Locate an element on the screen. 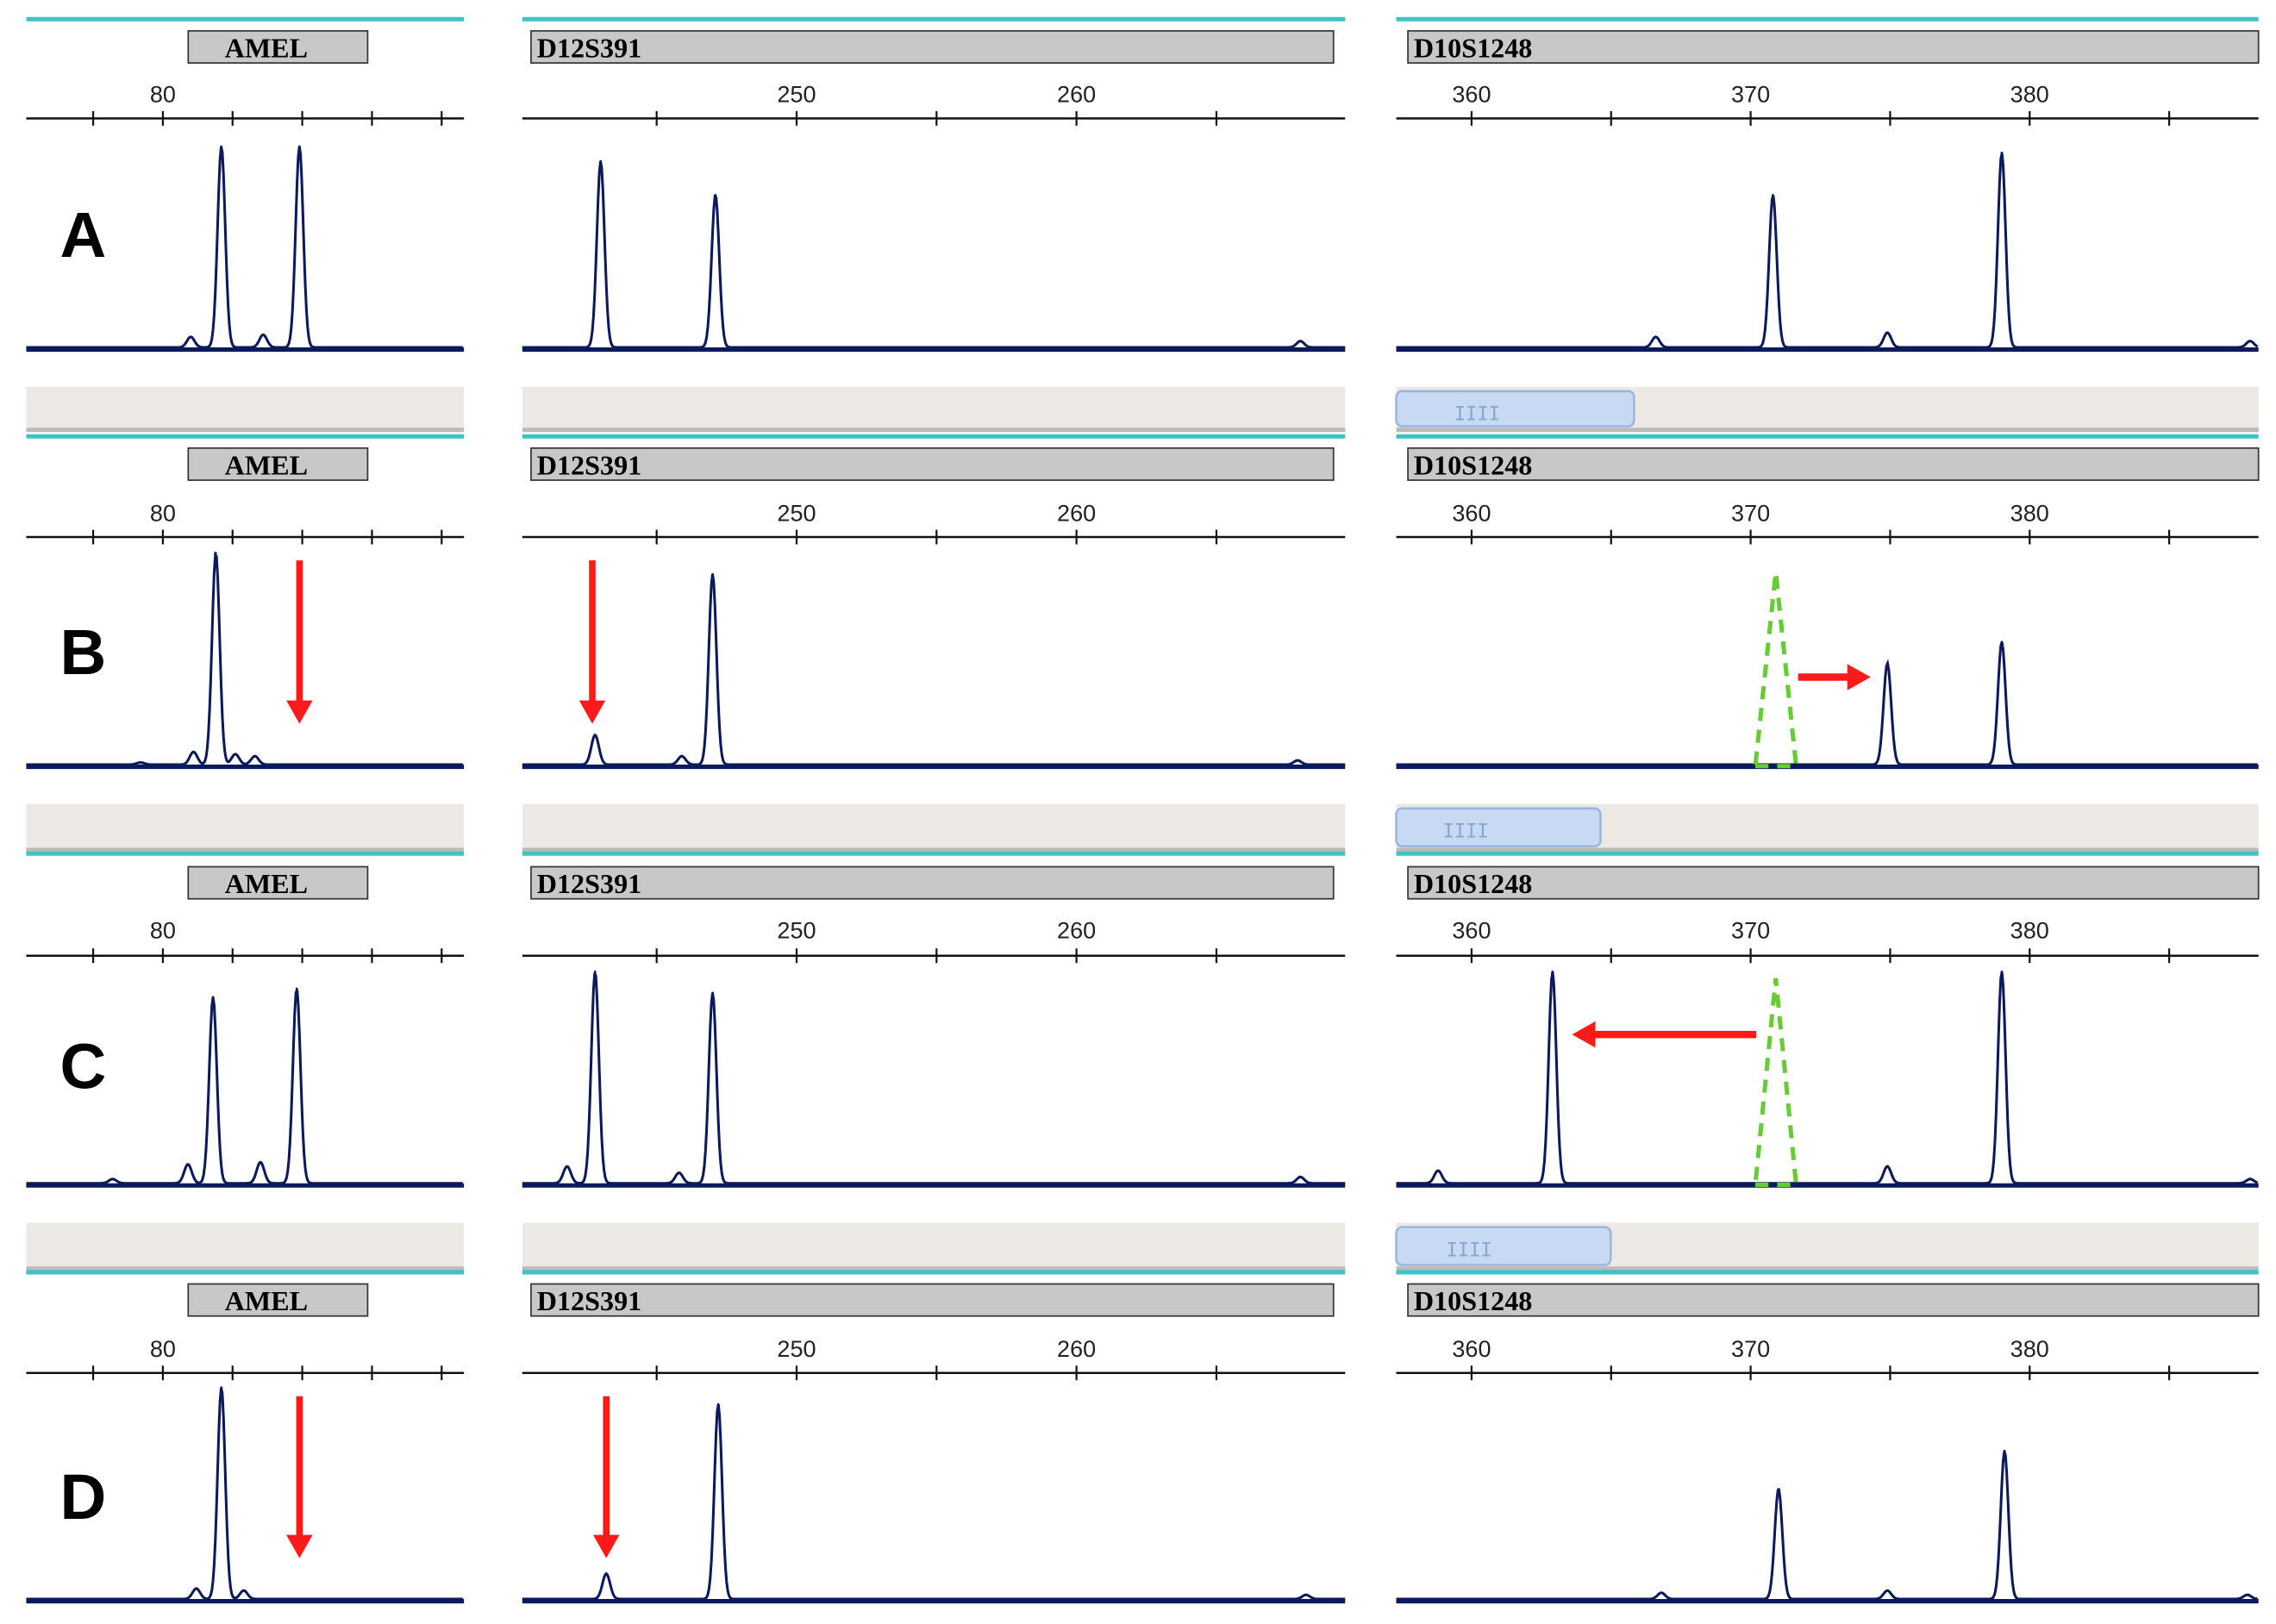  x-tick-label-d12s391-d-260: 260 is located at coordinates (1076, 1349).